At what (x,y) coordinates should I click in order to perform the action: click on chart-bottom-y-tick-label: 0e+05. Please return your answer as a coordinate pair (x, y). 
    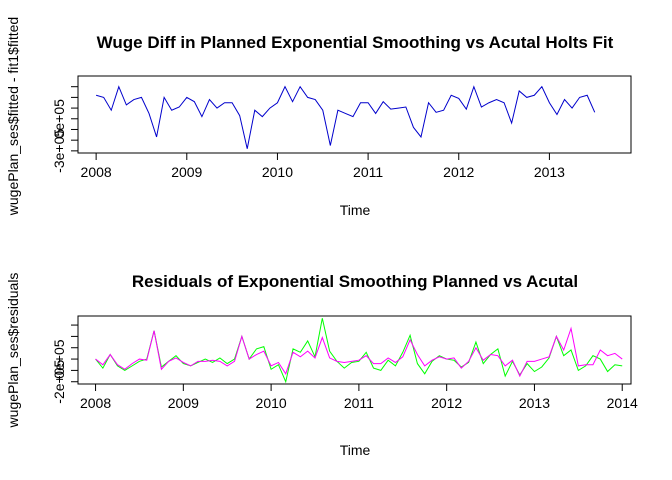
    Looking at the image, I should click on (59, 359).